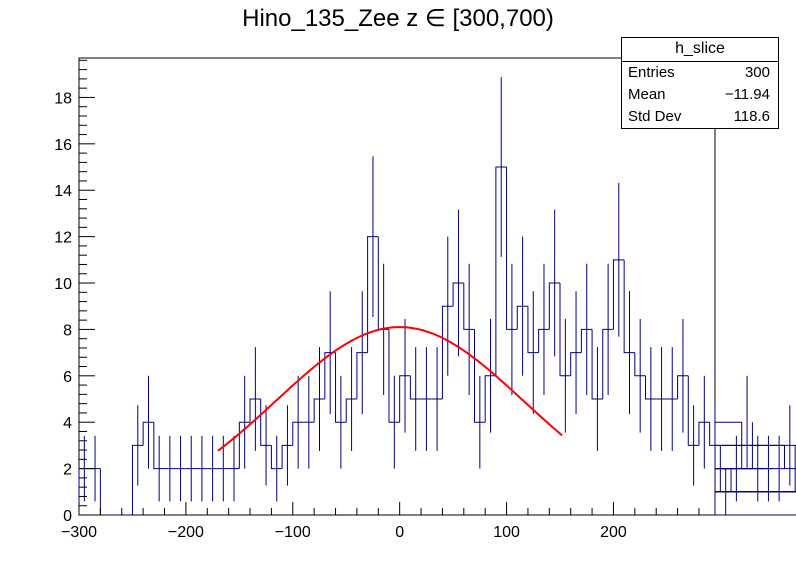 Image resolution: width=796 pixels, height=572 pixels. I want to click on y-tick-label: 0, so click(67, 516).